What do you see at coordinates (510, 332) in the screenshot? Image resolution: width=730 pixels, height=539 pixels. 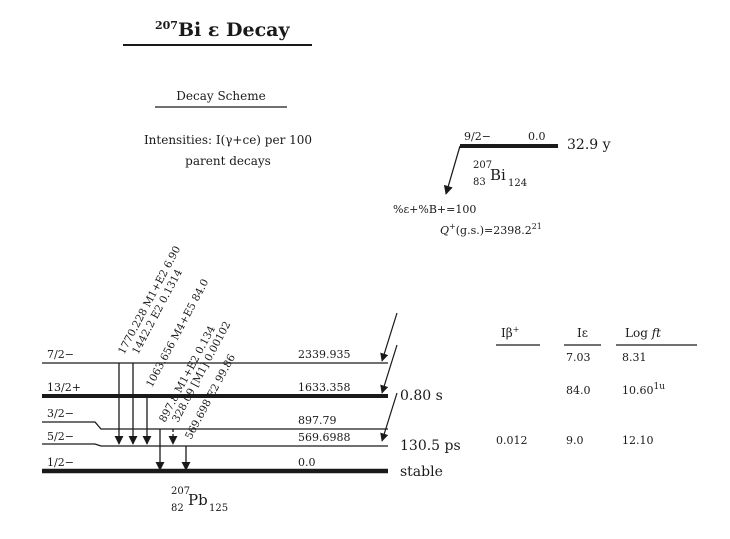 I see `header-ib: Iβ+` at bounding box center [510, 332].